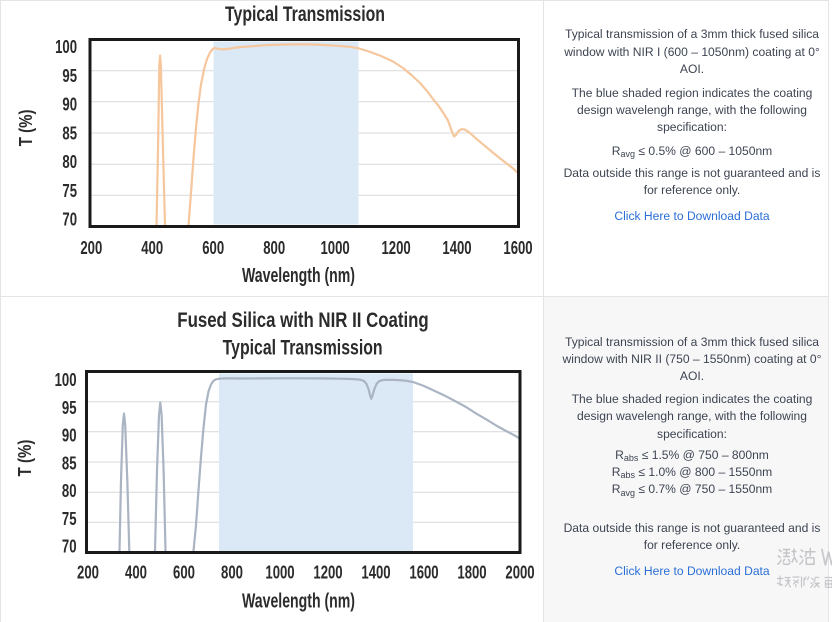 The image size is (832, 622). Describe the element at coordinates (302, 320) in the screenshot. I see `svg-text:Fused Silica with NIR II Coati: Fused Silica with NIR II Coating` at that location.